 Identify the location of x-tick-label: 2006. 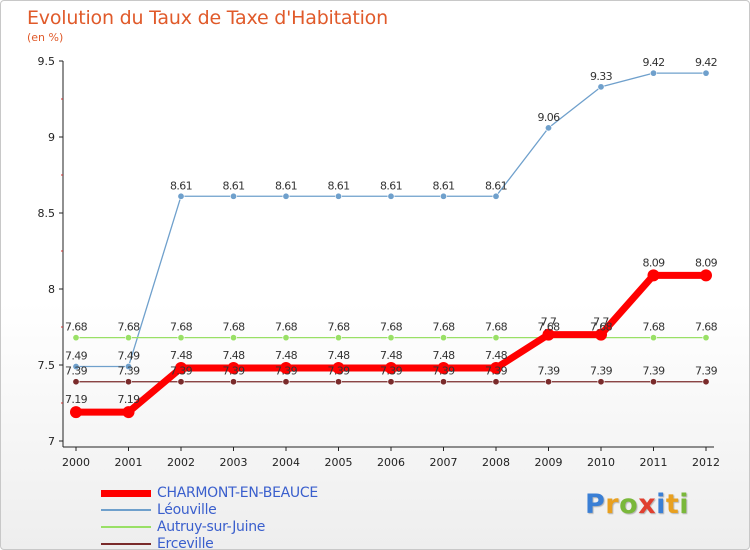
(391, 462).